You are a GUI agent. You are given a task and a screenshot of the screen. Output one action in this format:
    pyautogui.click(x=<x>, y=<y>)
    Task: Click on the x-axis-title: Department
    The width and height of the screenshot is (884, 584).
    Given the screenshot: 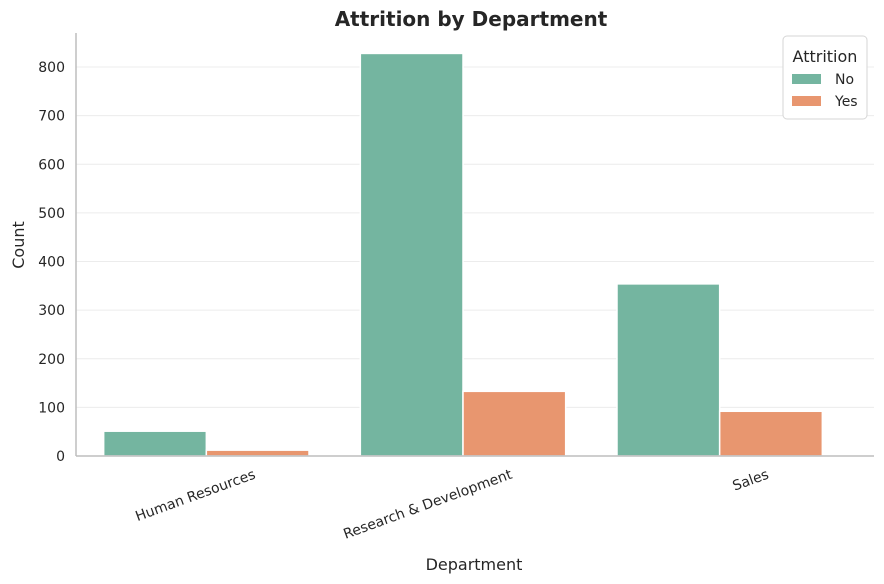 What is the action you would take?
    pyautogui.click(x=474, y=564)
    